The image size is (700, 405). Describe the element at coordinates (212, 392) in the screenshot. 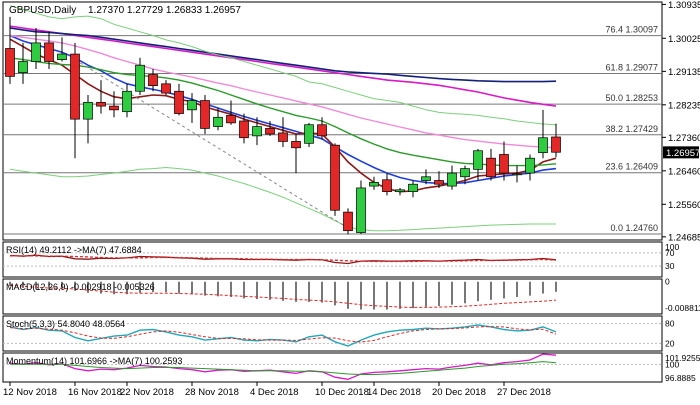

I see `time-tick-label: 28 Nov 2018` at that location.